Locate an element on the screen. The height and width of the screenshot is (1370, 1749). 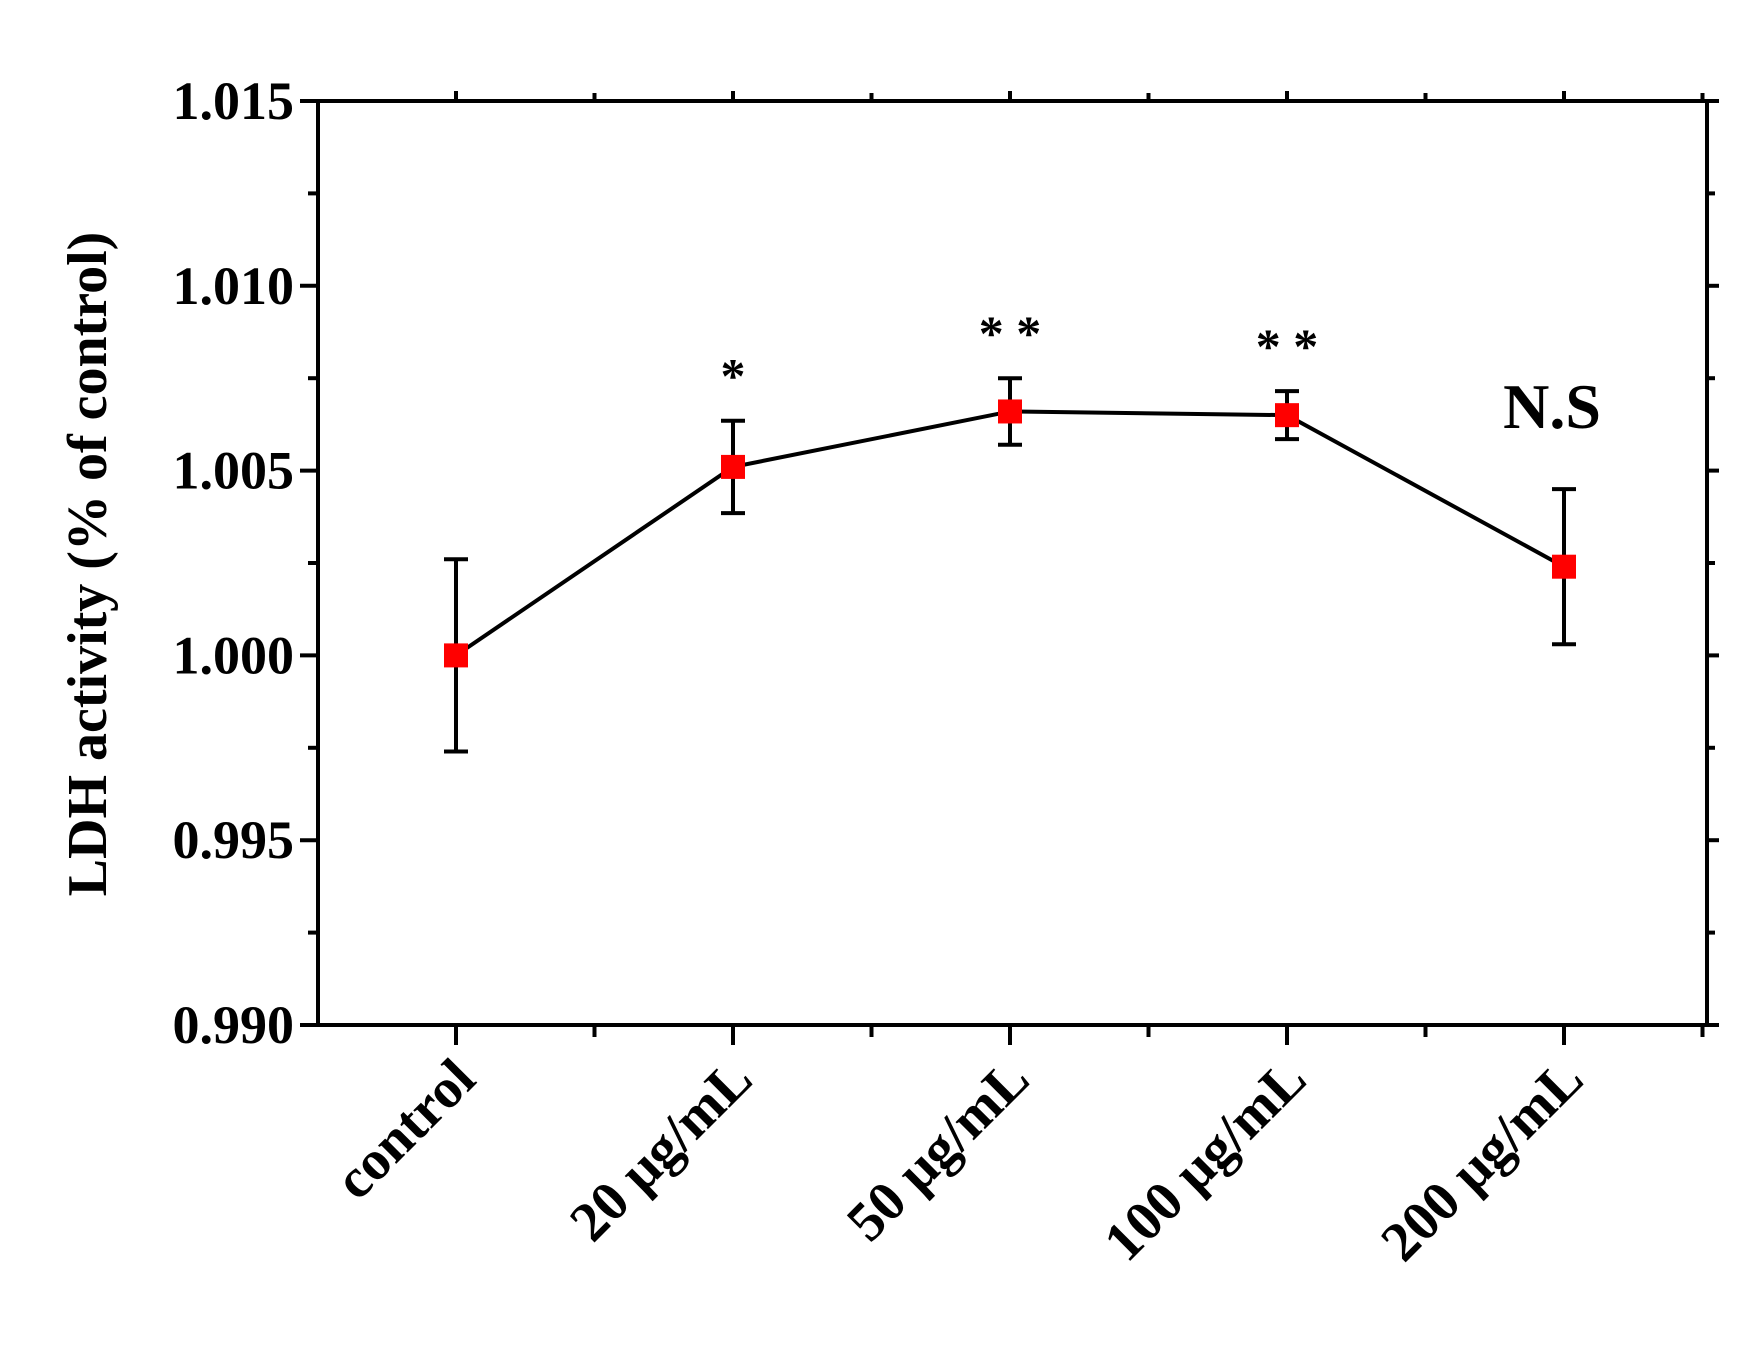
y-tick-label: 1.000 is located at coordinates (234, 655).